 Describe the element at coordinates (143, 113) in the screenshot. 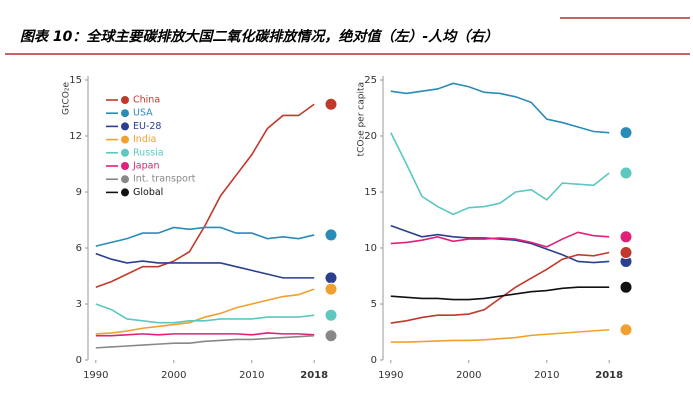

I see `legend-label: USA` at that location.